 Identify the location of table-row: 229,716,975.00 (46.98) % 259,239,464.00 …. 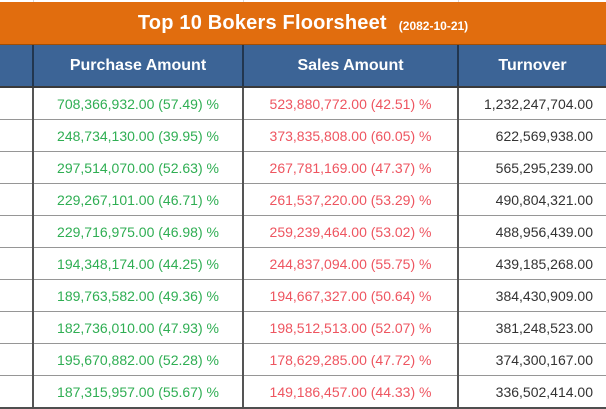
(303, 231).